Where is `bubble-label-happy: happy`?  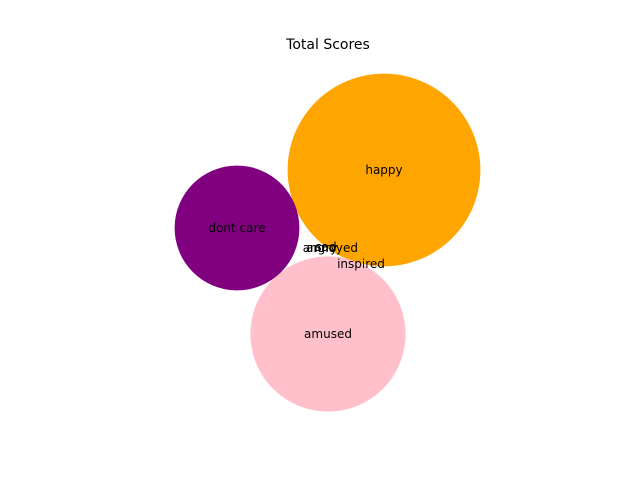 bubble-label-happy: happy is located at coordinates (383, 170).